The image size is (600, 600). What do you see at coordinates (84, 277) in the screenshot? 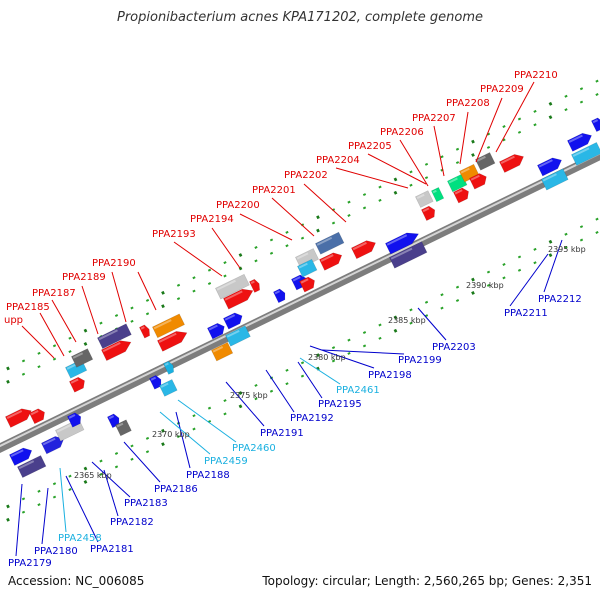
I see `gene-label: PPA2189` at bounding box center [84, 277].